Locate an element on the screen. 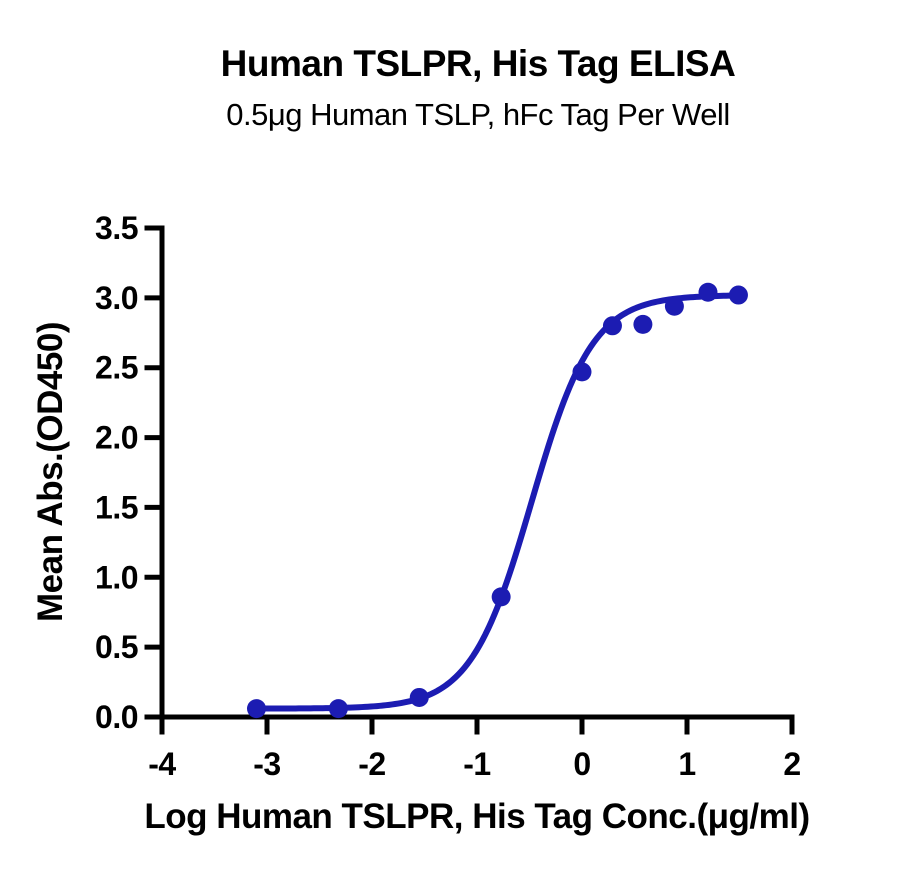 This screenshot has height=880, width=900. x-axis-tick-labels: -4 -3 -2 -1 0 1 2 is located at coordinates (474, 764).